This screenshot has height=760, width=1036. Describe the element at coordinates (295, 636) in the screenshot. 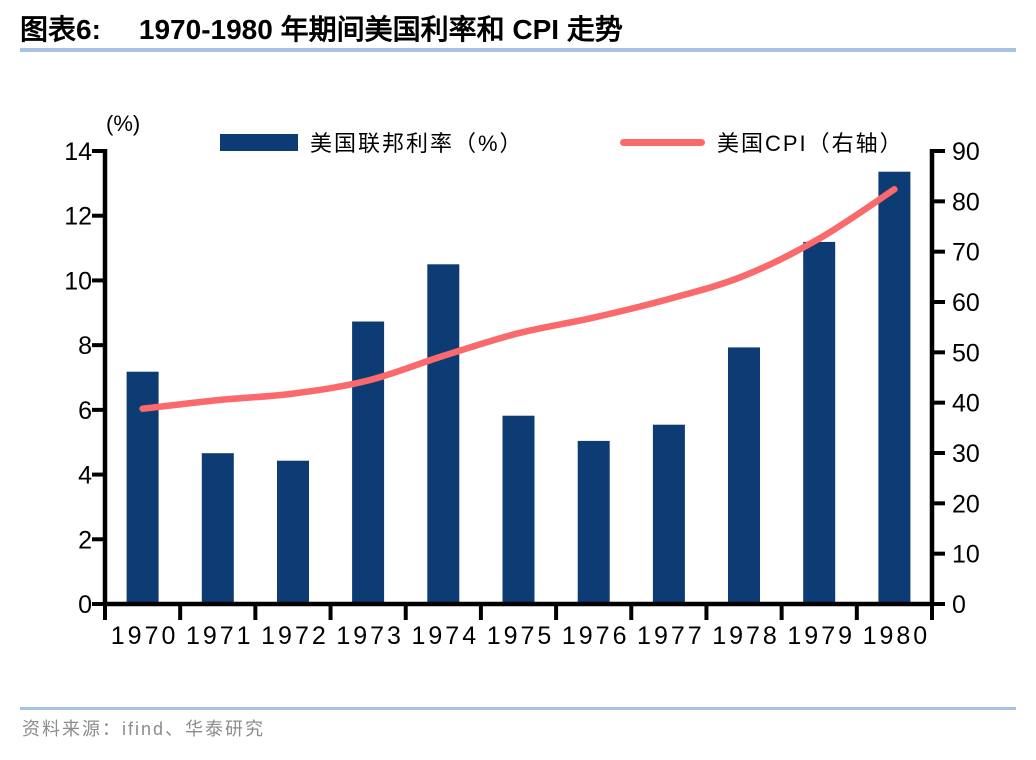

I see `x-tick-label-1972: 1972` at that location.